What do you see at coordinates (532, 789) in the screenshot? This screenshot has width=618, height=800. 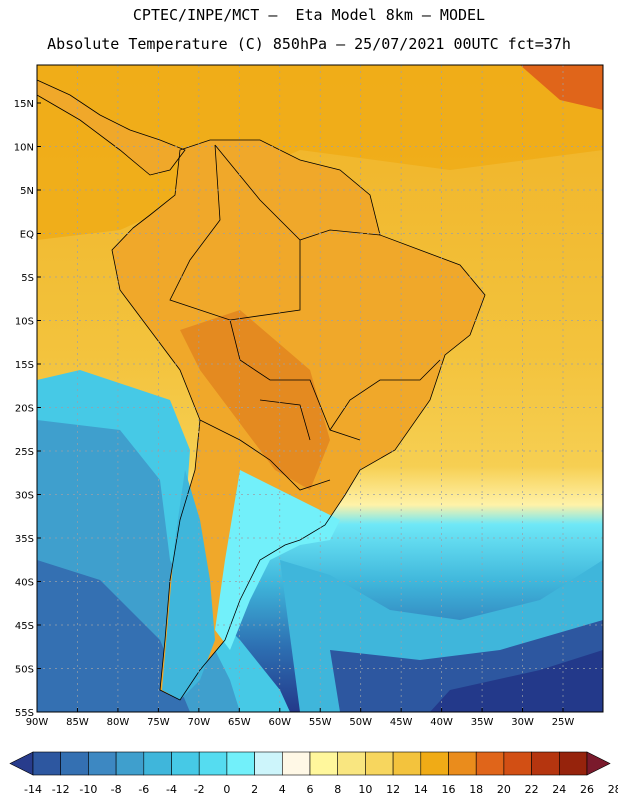 I see `colorbar-label: 22` at bounding box center [532, 789].